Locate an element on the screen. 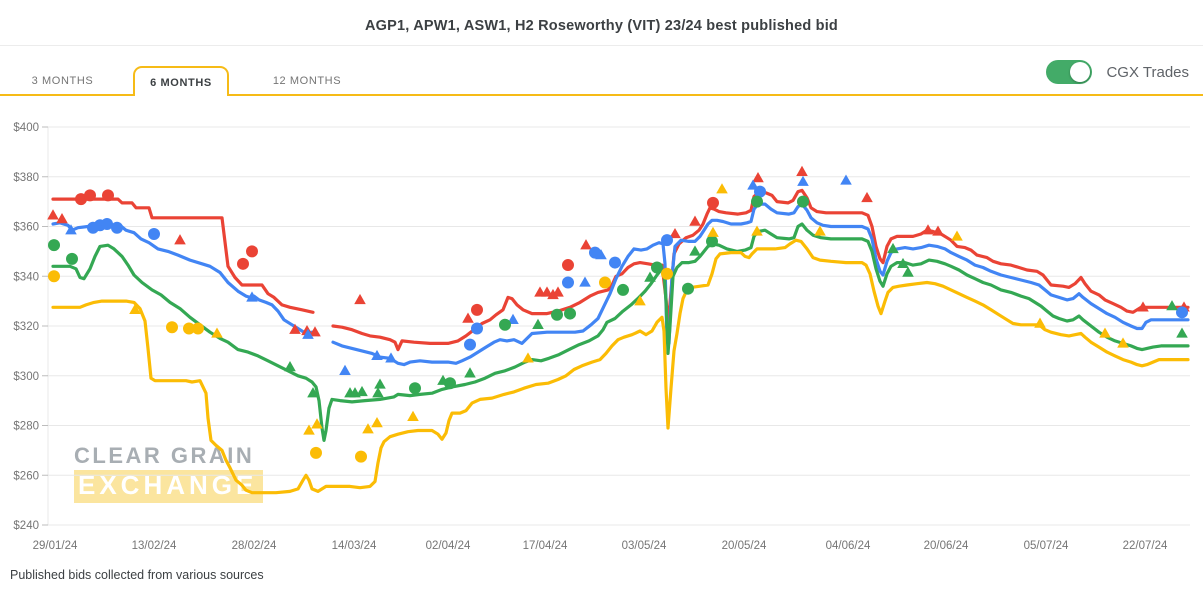 This screenshot has height=595, width=1203. clear-grain-exchange-watermark: CLEAR GRAIN EXCHANGE is located at coordinates (169, 473).